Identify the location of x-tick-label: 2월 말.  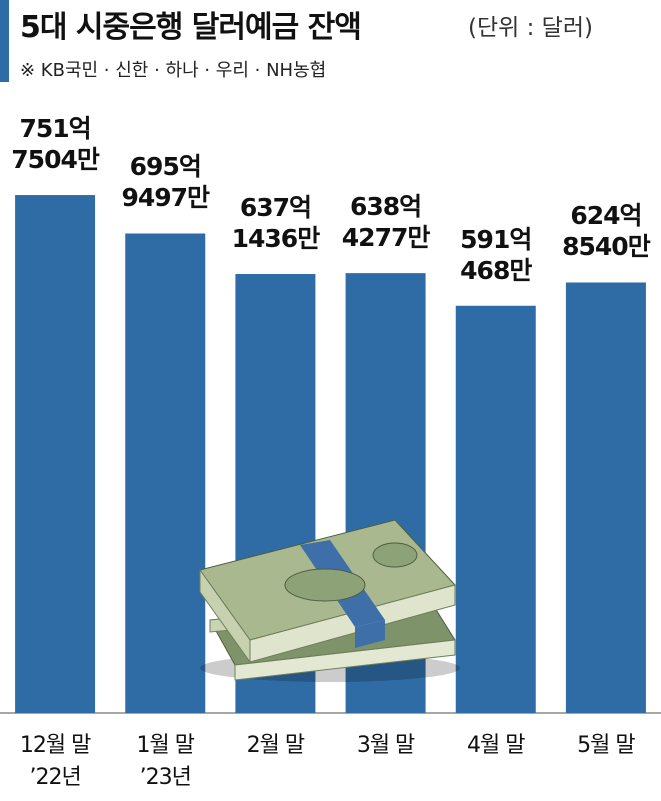
(275, 745).